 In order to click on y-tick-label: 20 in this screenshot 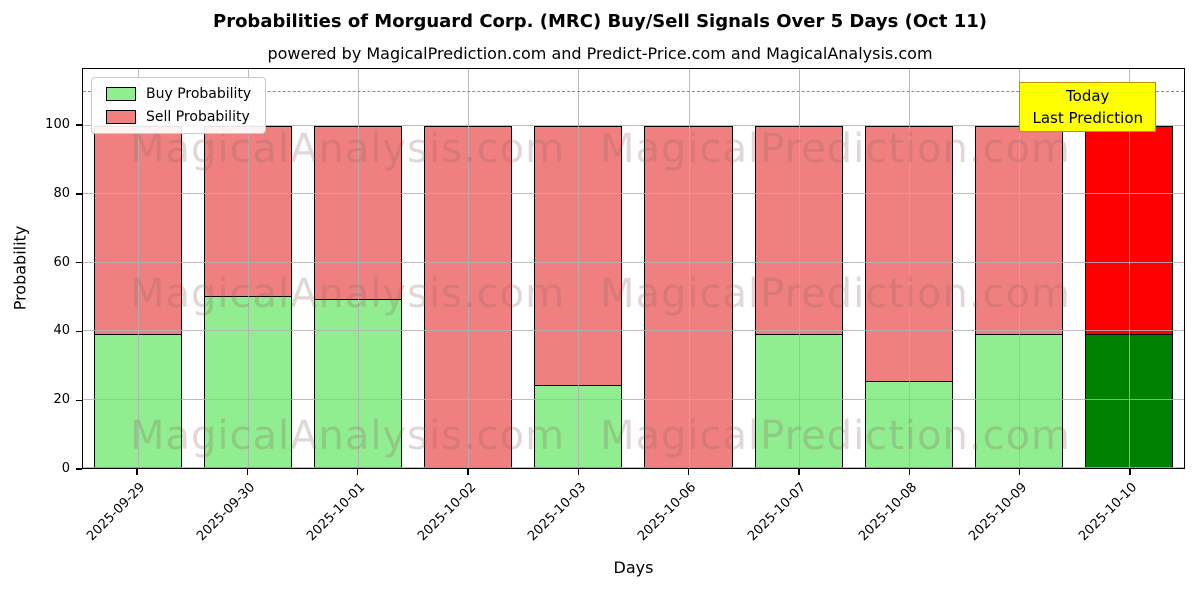, I will do `click(61, 400)`.